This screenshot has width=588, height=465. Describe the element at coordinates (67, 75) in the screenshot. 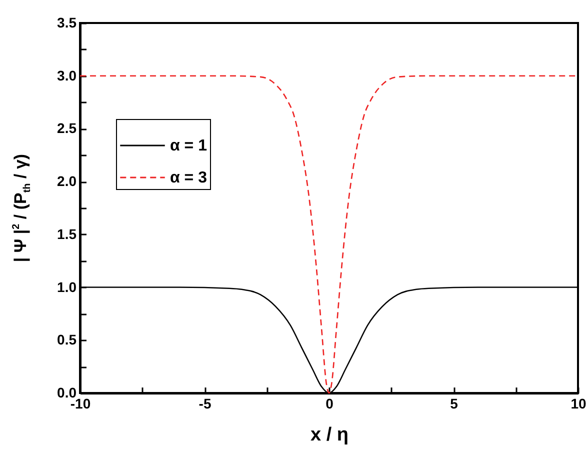

I see `y-tick-label: 3.0` at that location.